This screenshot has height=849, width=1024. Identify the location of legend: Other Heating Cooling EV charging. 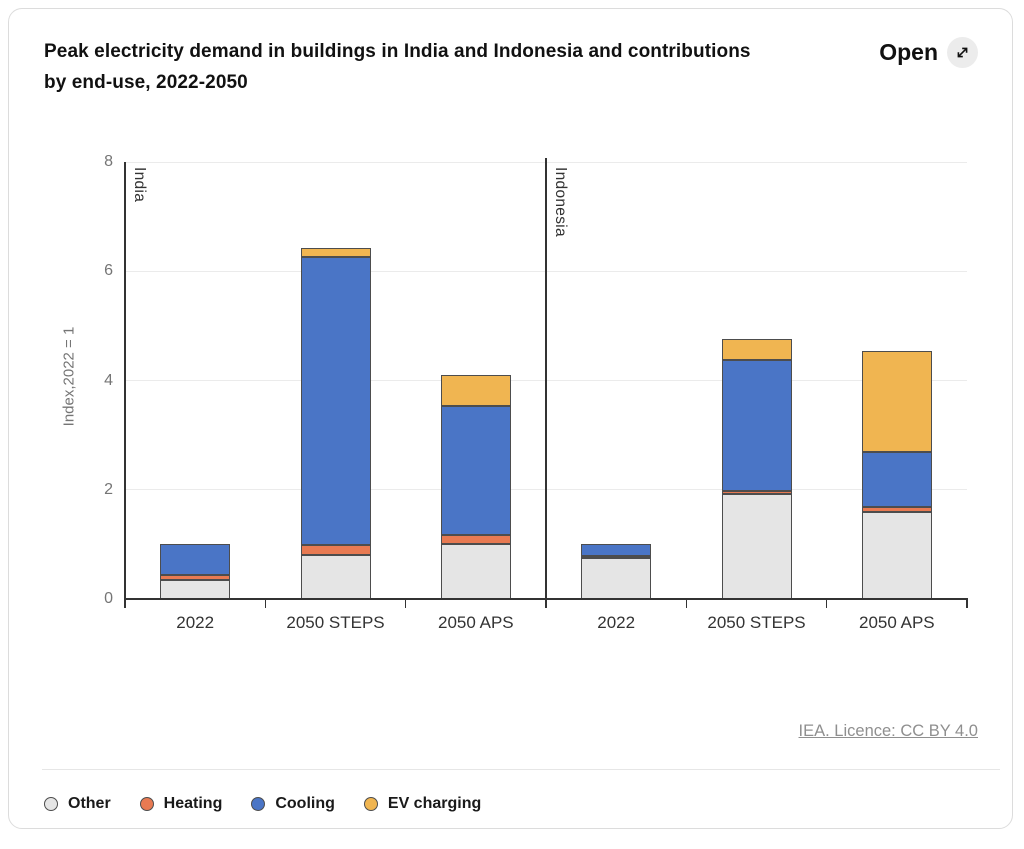
(262, 804).